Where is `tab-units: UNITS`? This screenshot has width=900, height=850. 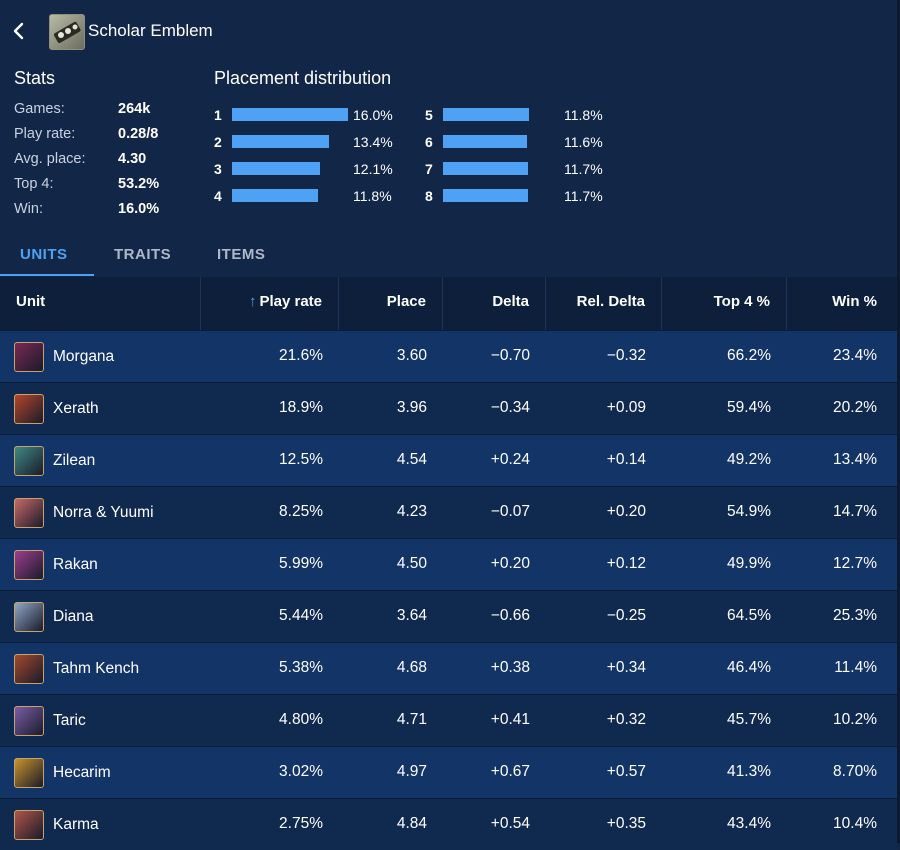 tab-units: UNITS is located at coordinates (44, 254).